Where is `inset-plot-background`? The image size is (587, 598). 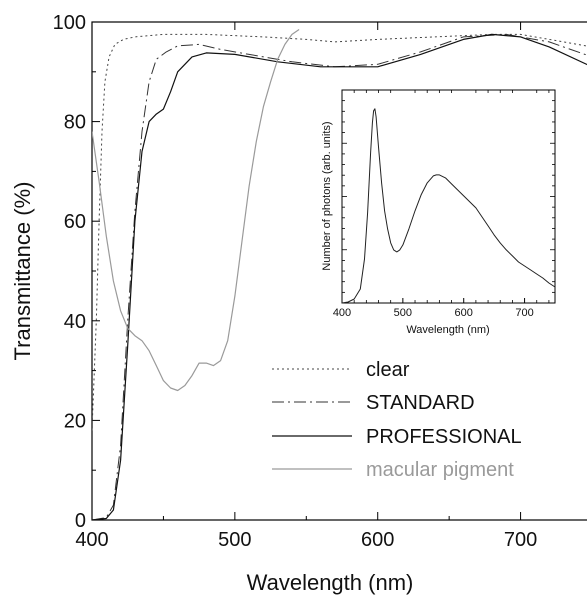 inset-plot-background is located at coordinates (448, 196).